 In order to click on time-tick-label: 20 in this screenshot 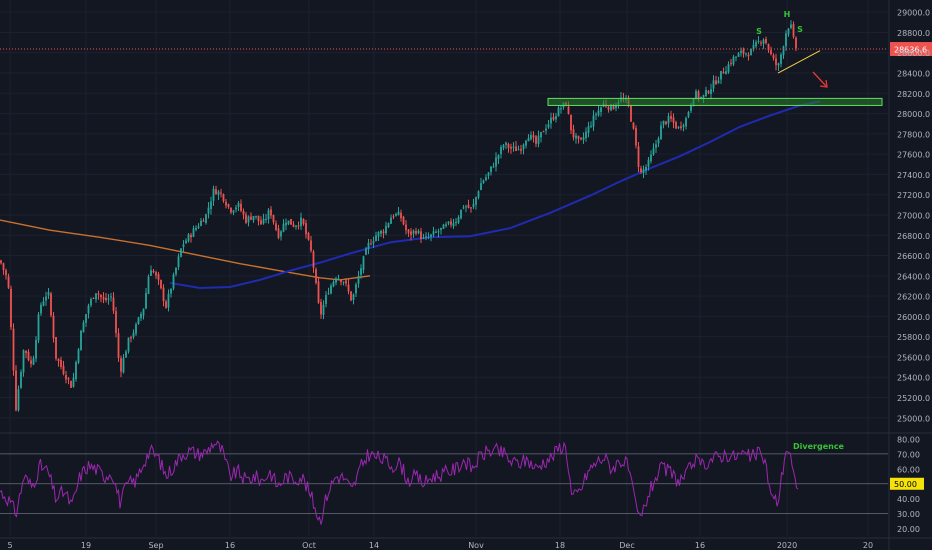, I will do `click(868, 545)`.